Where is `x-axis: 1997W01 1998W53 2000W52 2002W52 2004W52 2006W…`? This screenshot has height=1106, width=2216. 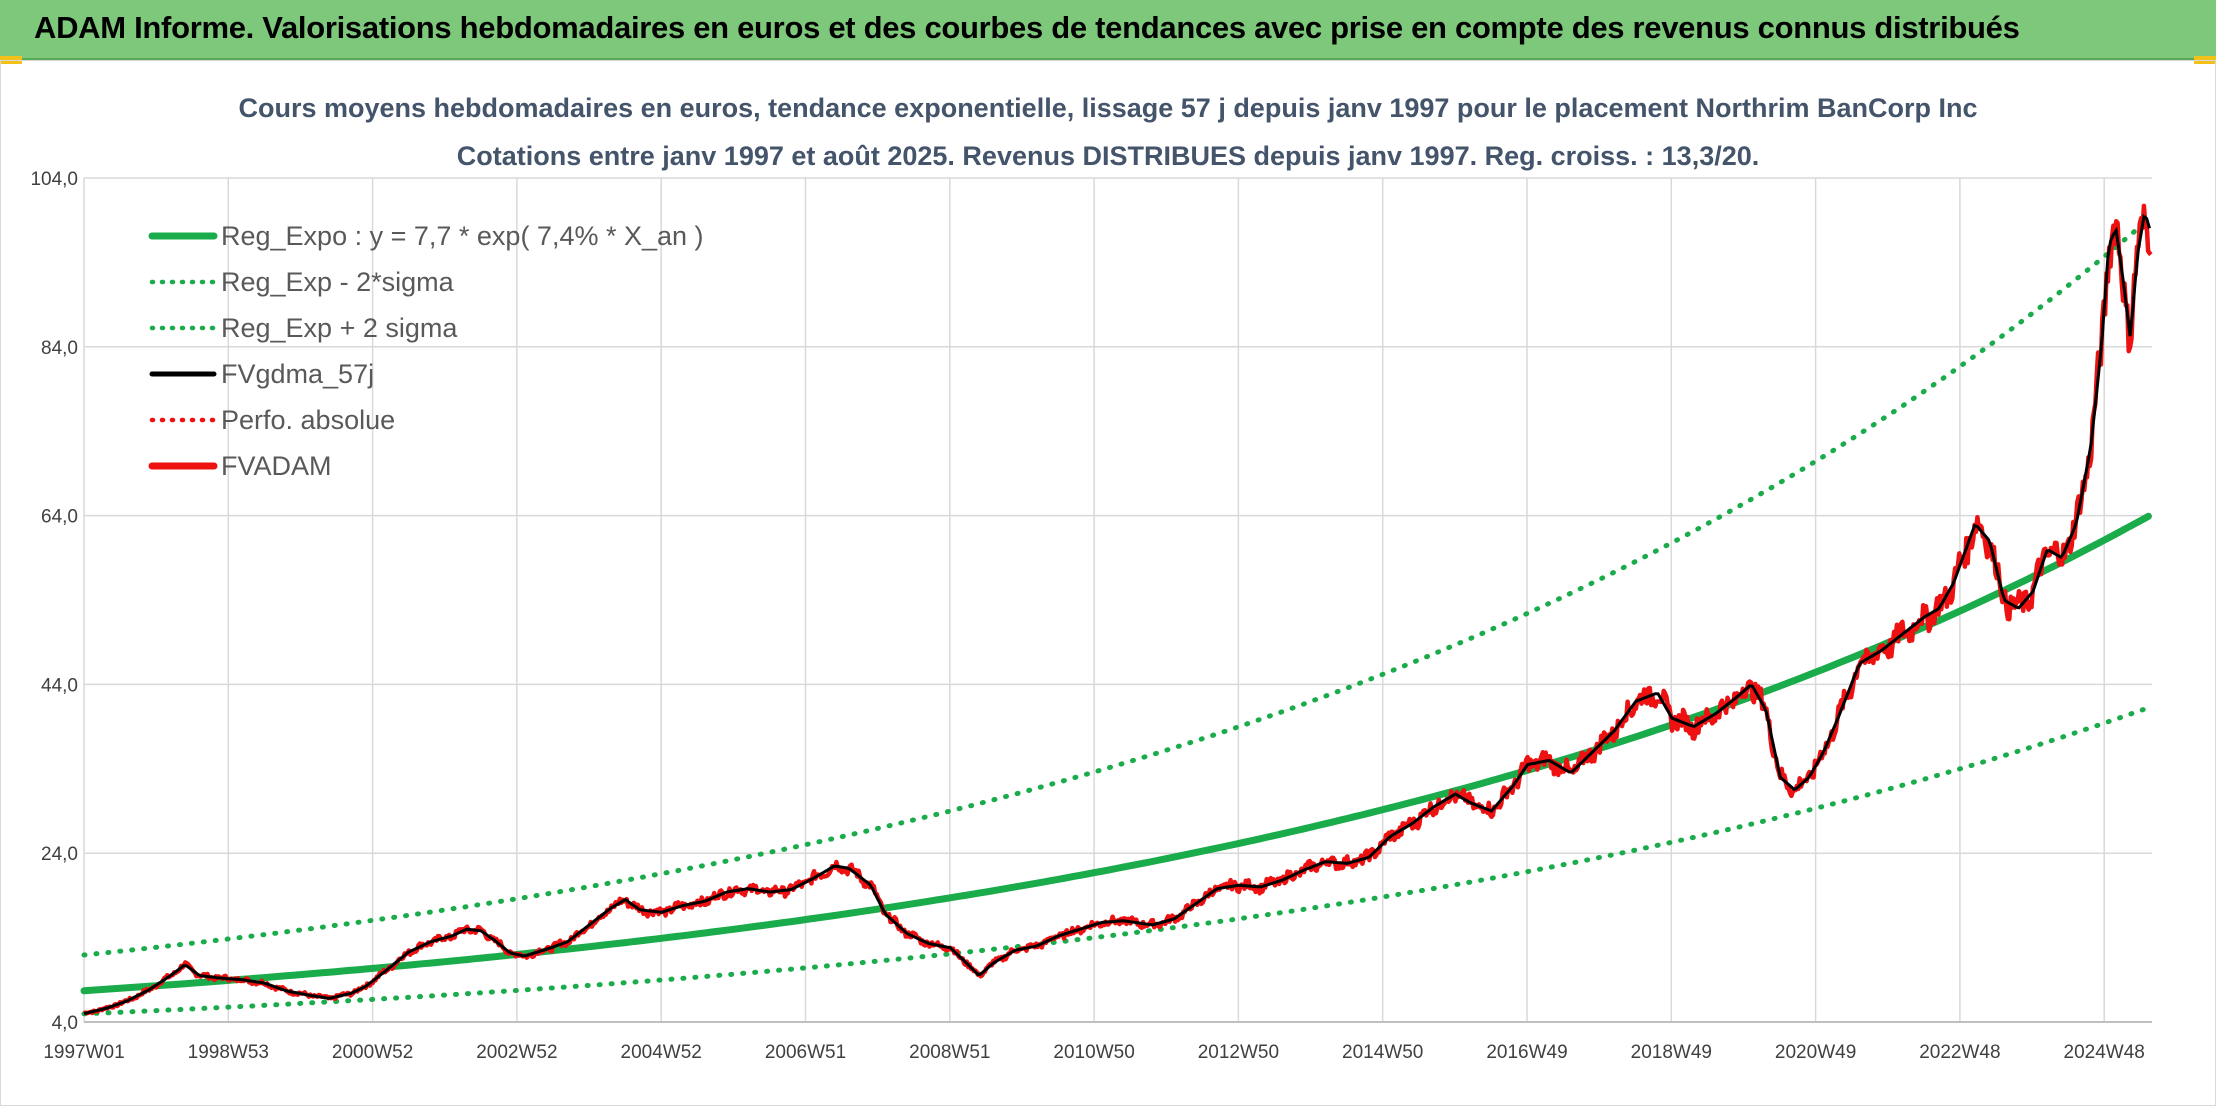 x-axis: 1997W01 1998W53 2000W52 2002W52 2004W52 2006W… is located at coordinates (1094, 1052).